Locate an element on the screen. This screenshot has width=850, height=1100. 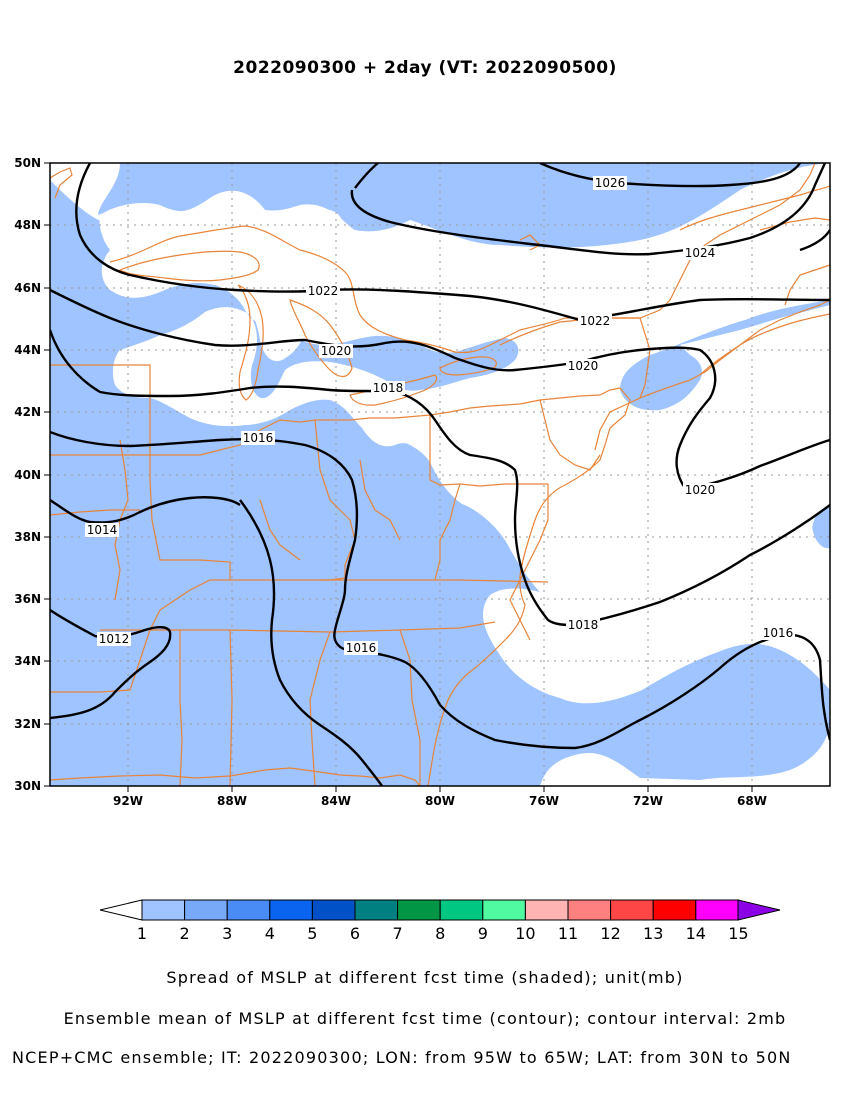
contour-label-1016-b: 1016 is located at coordinates (361, 648).